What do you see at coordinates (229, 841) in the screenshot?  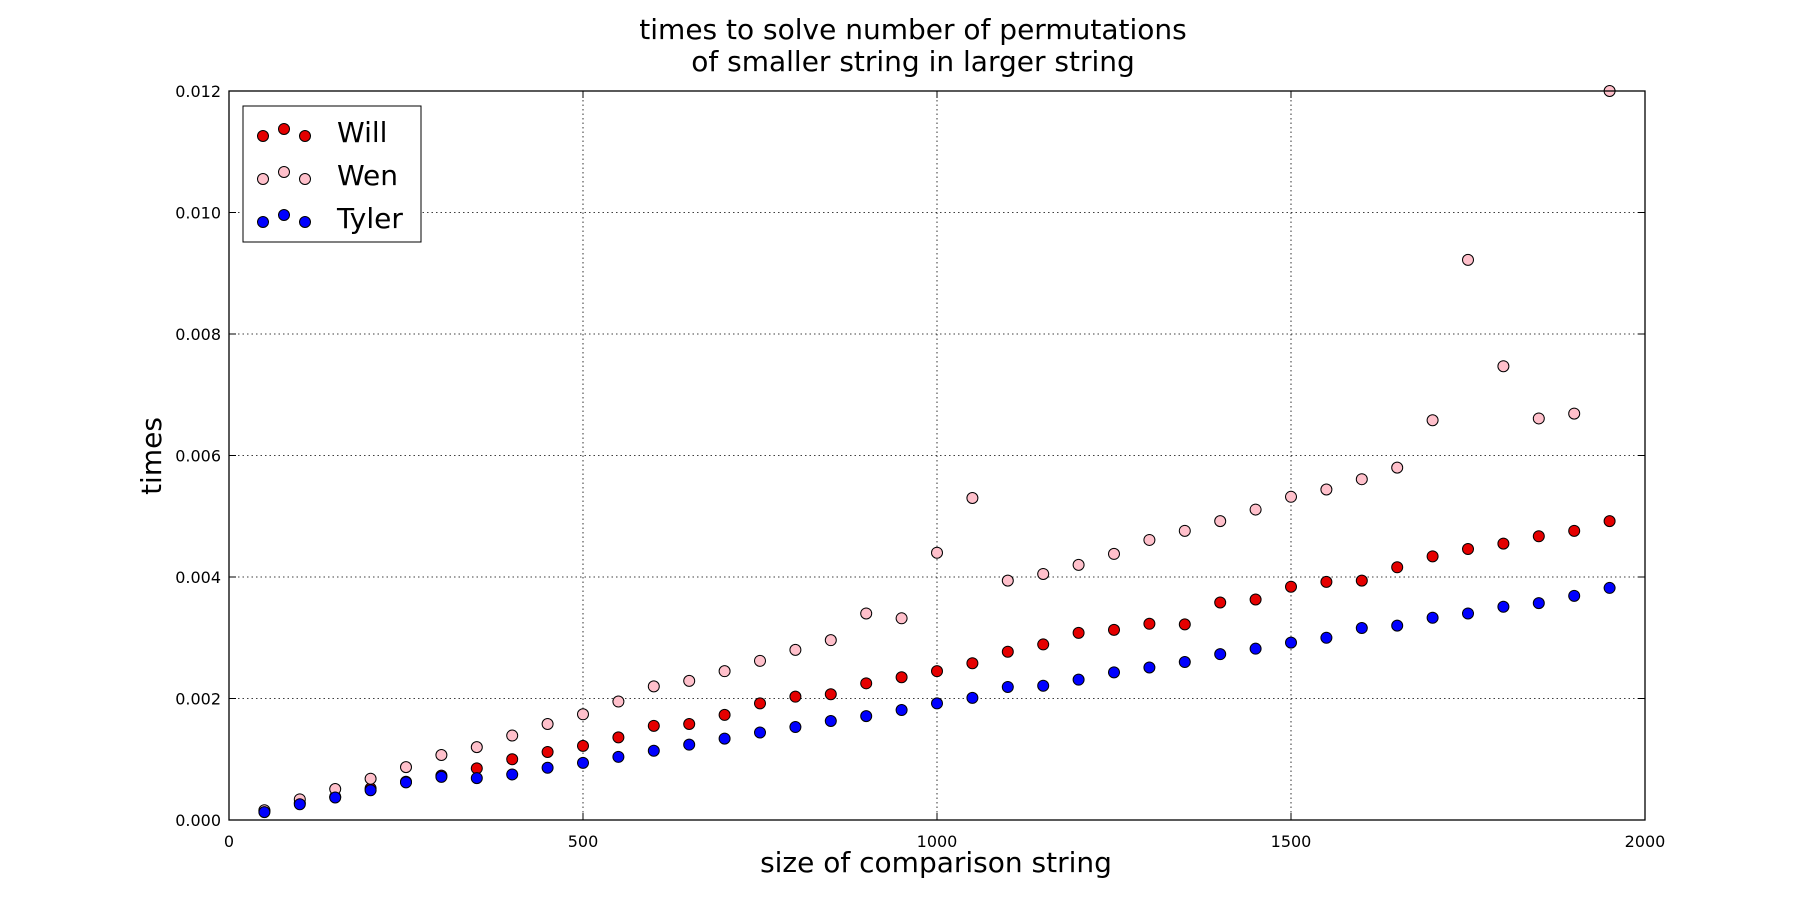 I see `x-tick-label: 0` at bounding box center [229, 841].